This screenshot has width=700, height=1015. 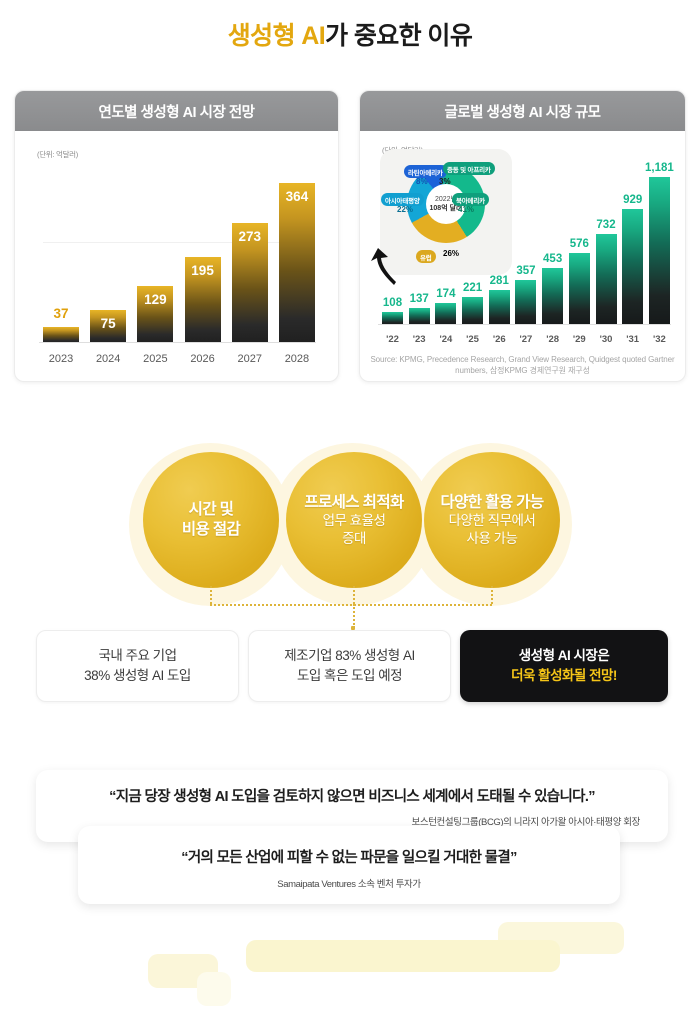 What do you see at coordinates (499, 300) in the screenshot?
I see `bar: 281` at bounding box center [499, 300].